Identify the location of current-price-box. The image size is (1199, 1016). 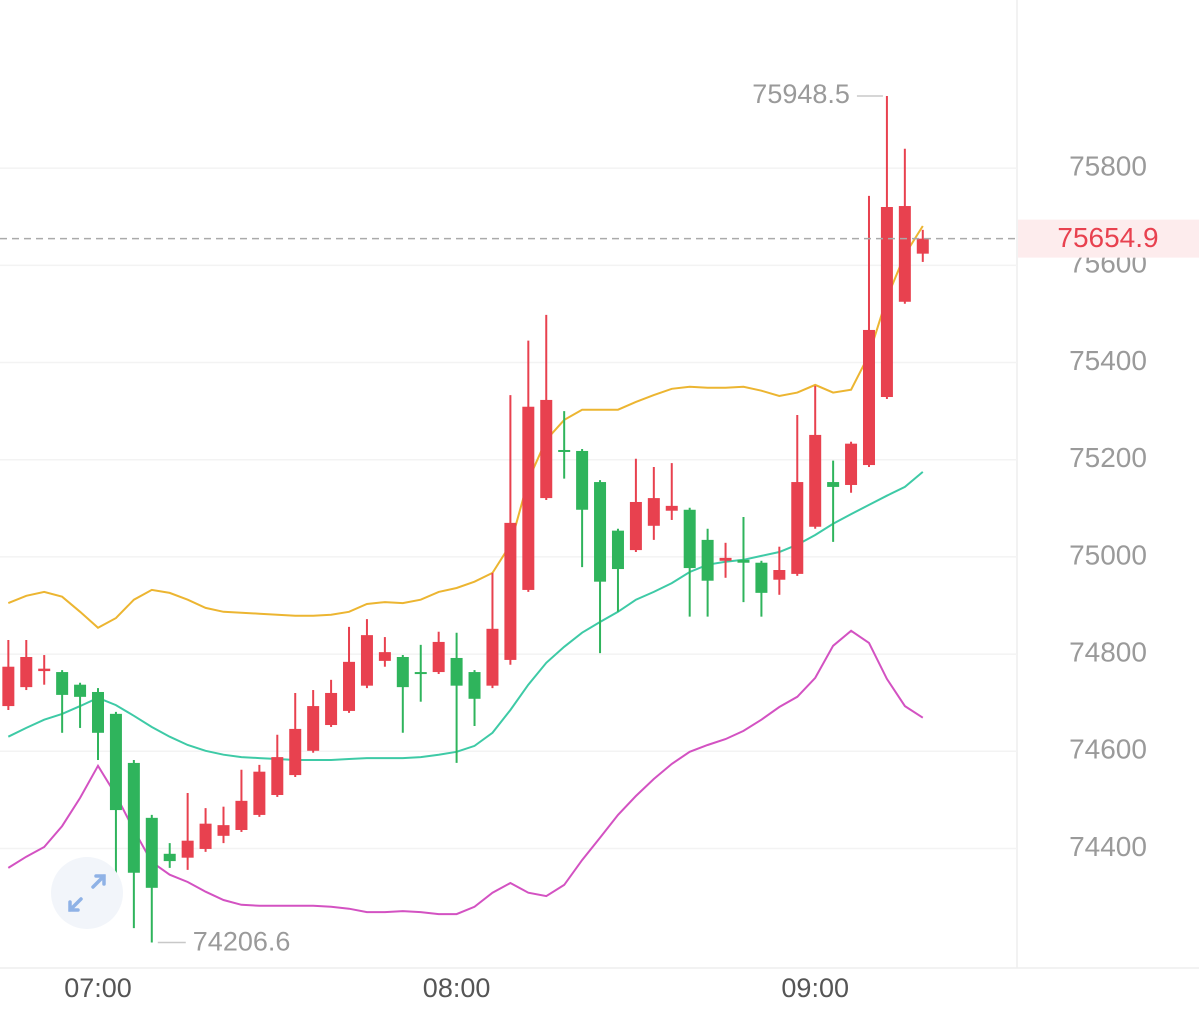
(1108, 238).